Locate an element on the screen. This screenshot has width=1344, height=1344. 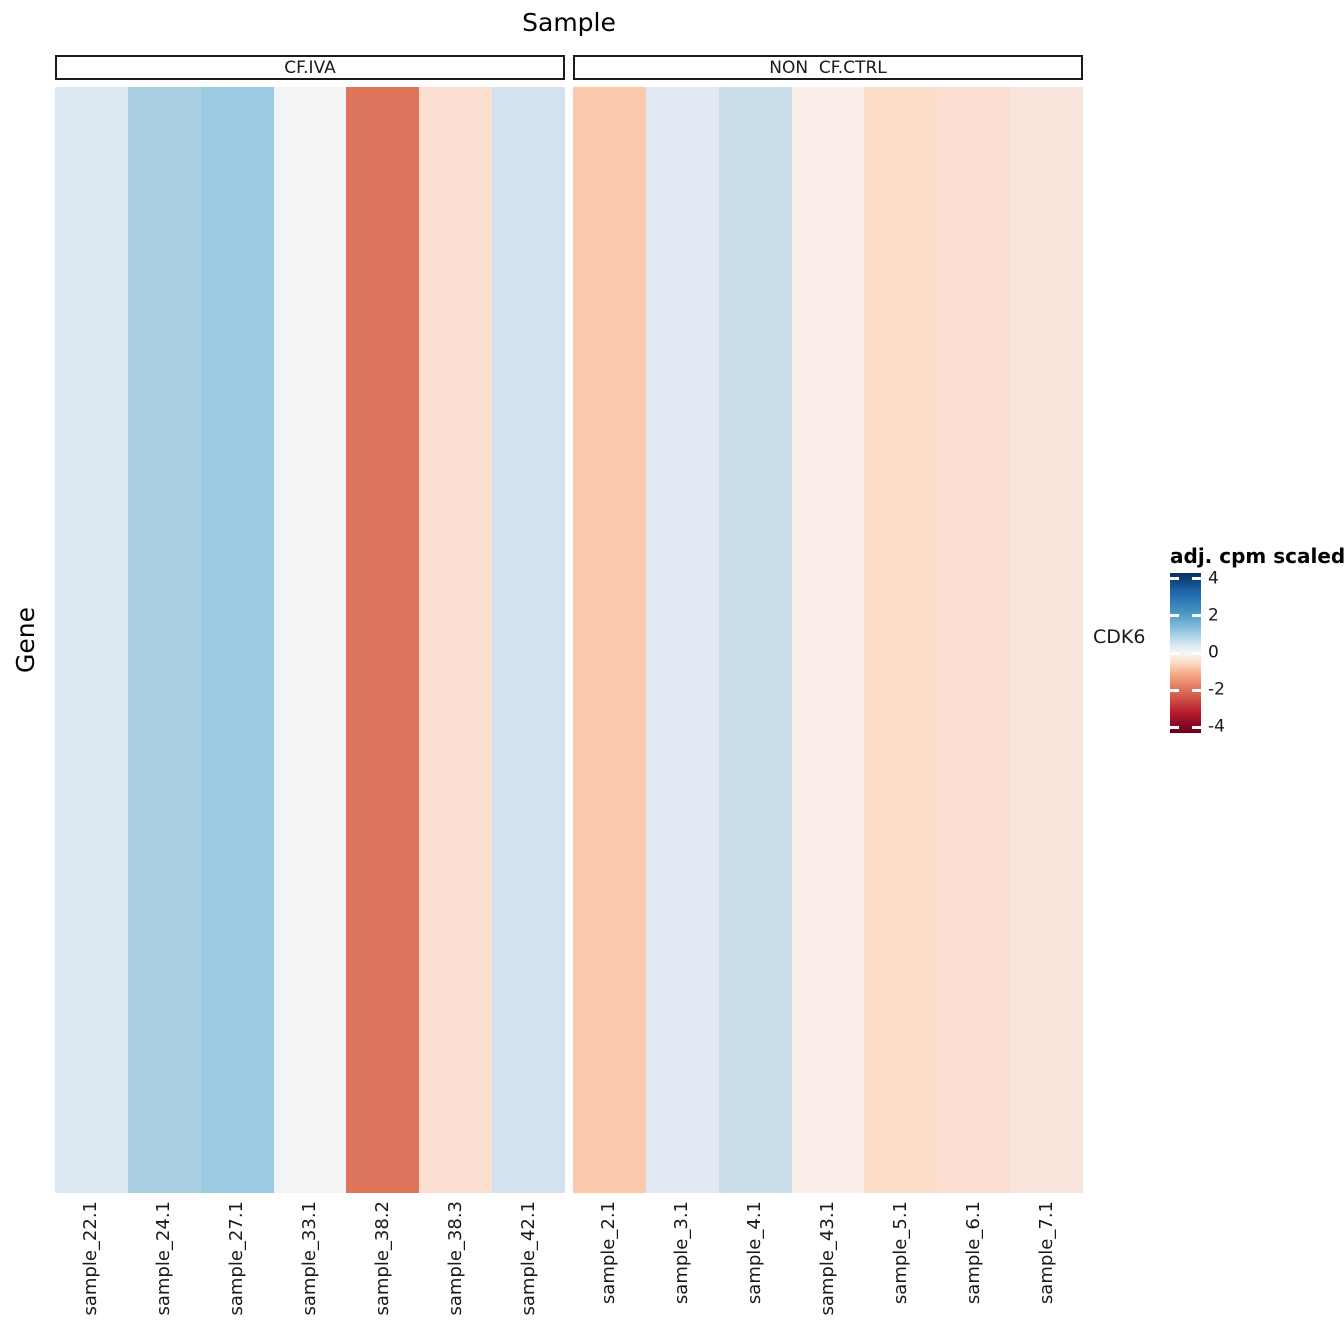
colorbar-tick-label: 0 is located at coordinates (1213, 652).